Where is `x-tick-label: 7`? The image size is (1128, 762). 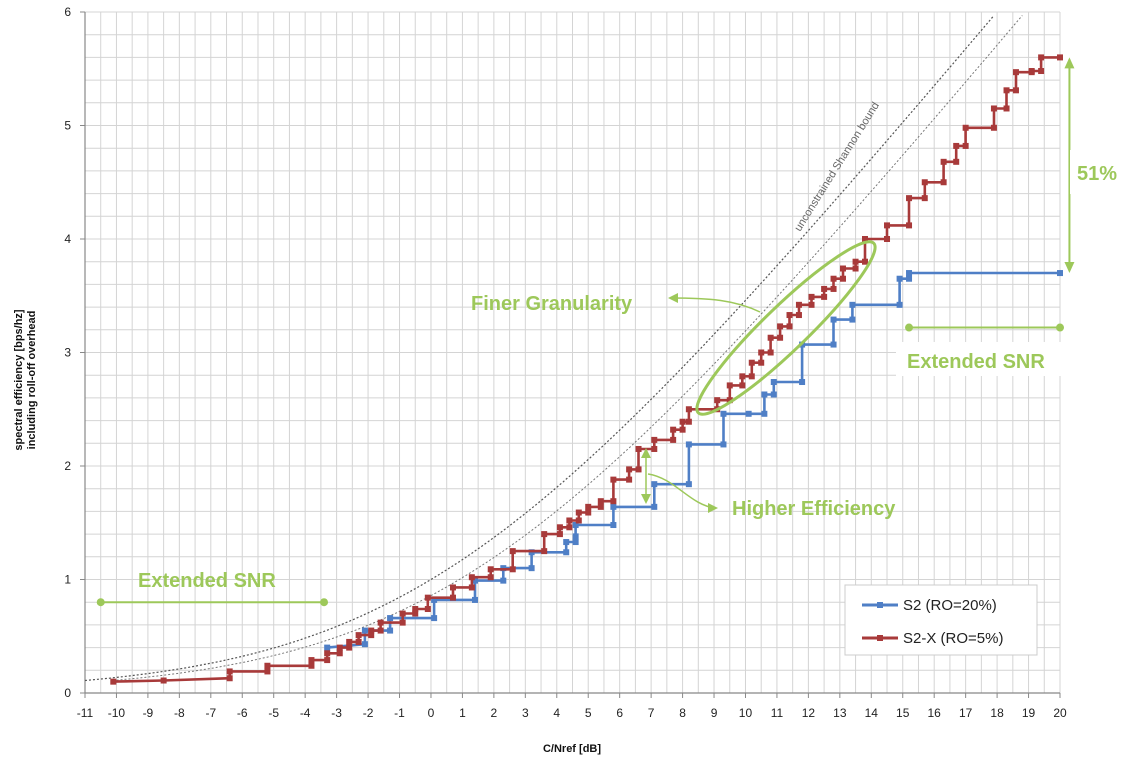
x-tick-label: 7 is located at coordinates (651, 713).